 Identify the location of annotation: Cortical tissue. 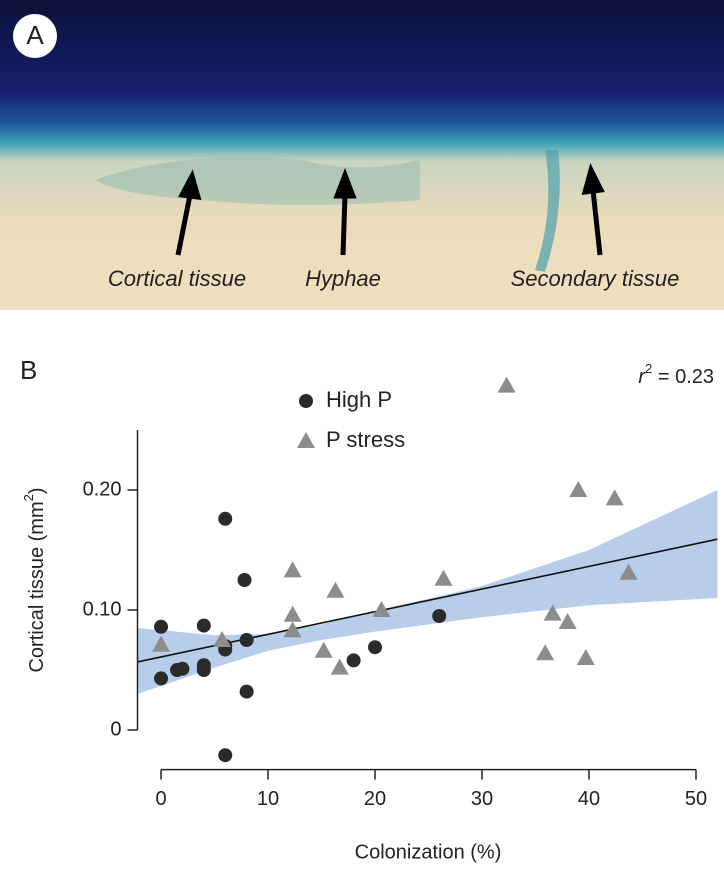
(177, 278).